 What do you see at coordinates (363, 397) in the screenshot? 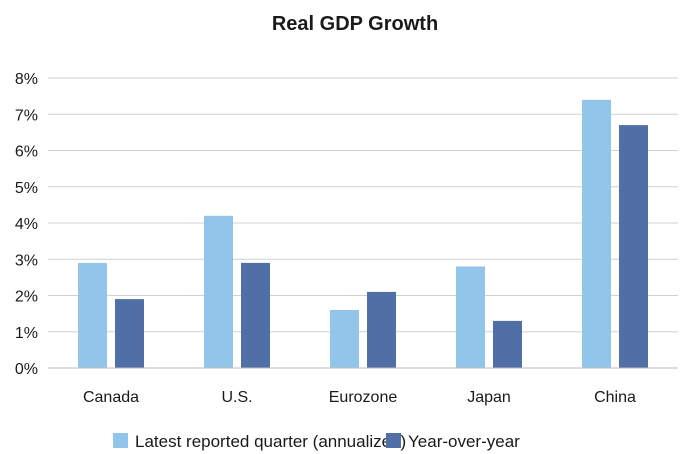
I see `x-category-label: Eurozone` at bounding box center [363, 397].